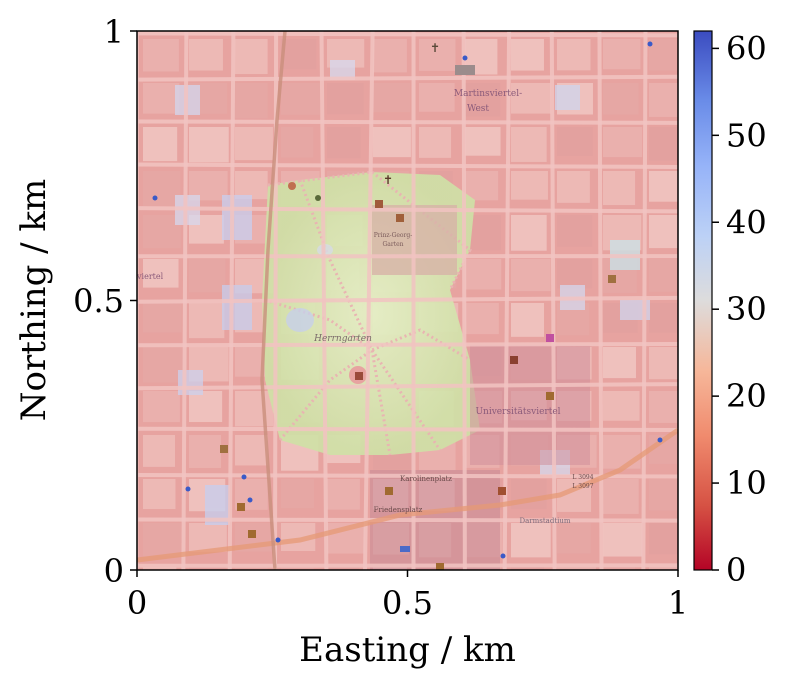  What do you see at coordinates (478, 109) in the screenshot?
I see `label-district-north-2: West` at bounding box center [478, 109].